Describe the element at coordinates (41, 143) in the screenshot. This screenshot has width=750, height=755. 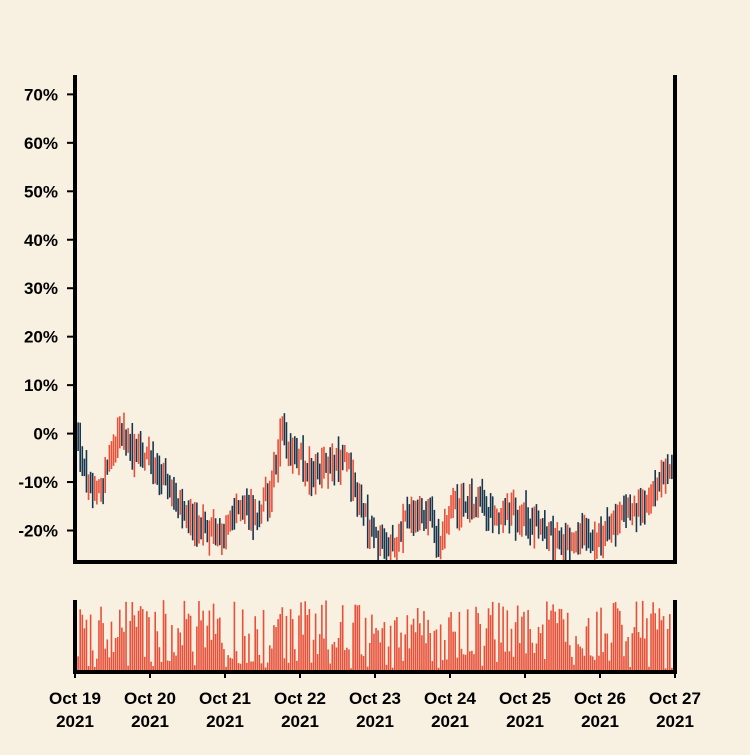
I see `y-tick-label: 60%` at that location.